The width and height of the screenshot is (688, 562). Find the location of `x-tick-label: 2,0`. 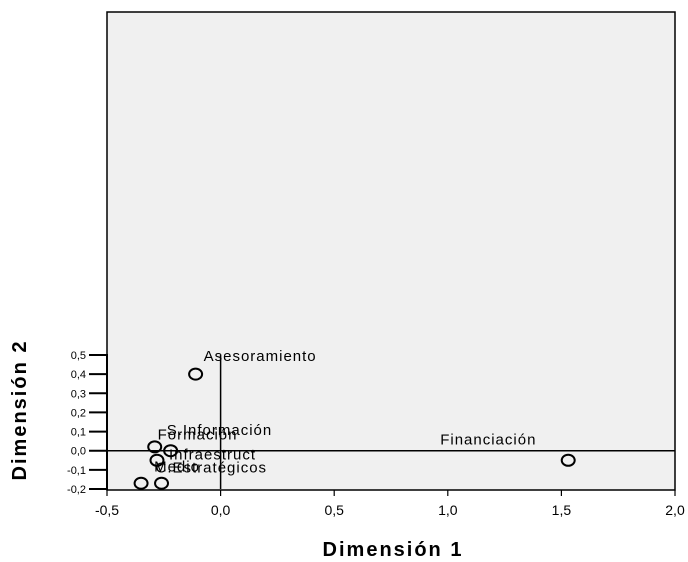

x-tick-label: 2,0 is located at coordinates (675, 510).